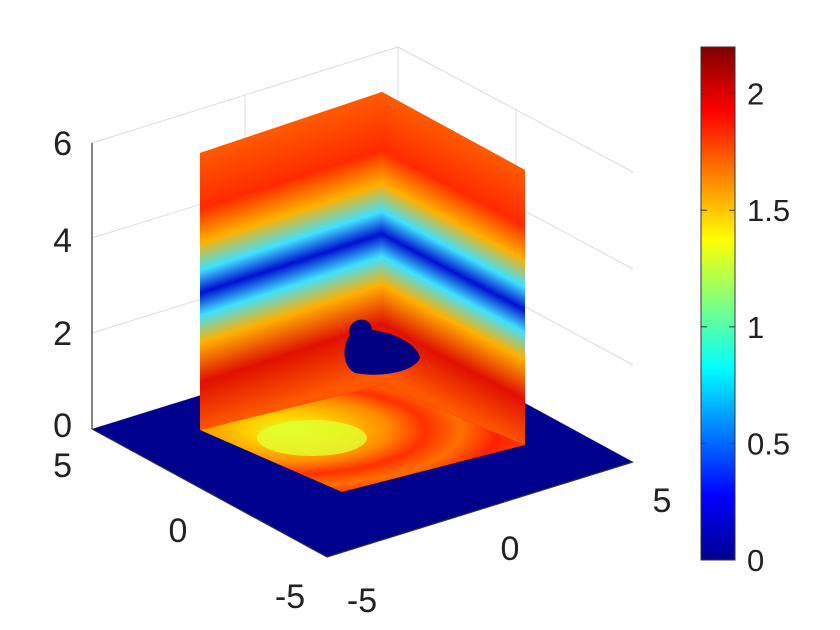 This screenshot has height=630, width=840. What do you see at coordinates (290, 597) in the screenshot?
I see `y-tick-label: -5` at bounding box center [290, 597].